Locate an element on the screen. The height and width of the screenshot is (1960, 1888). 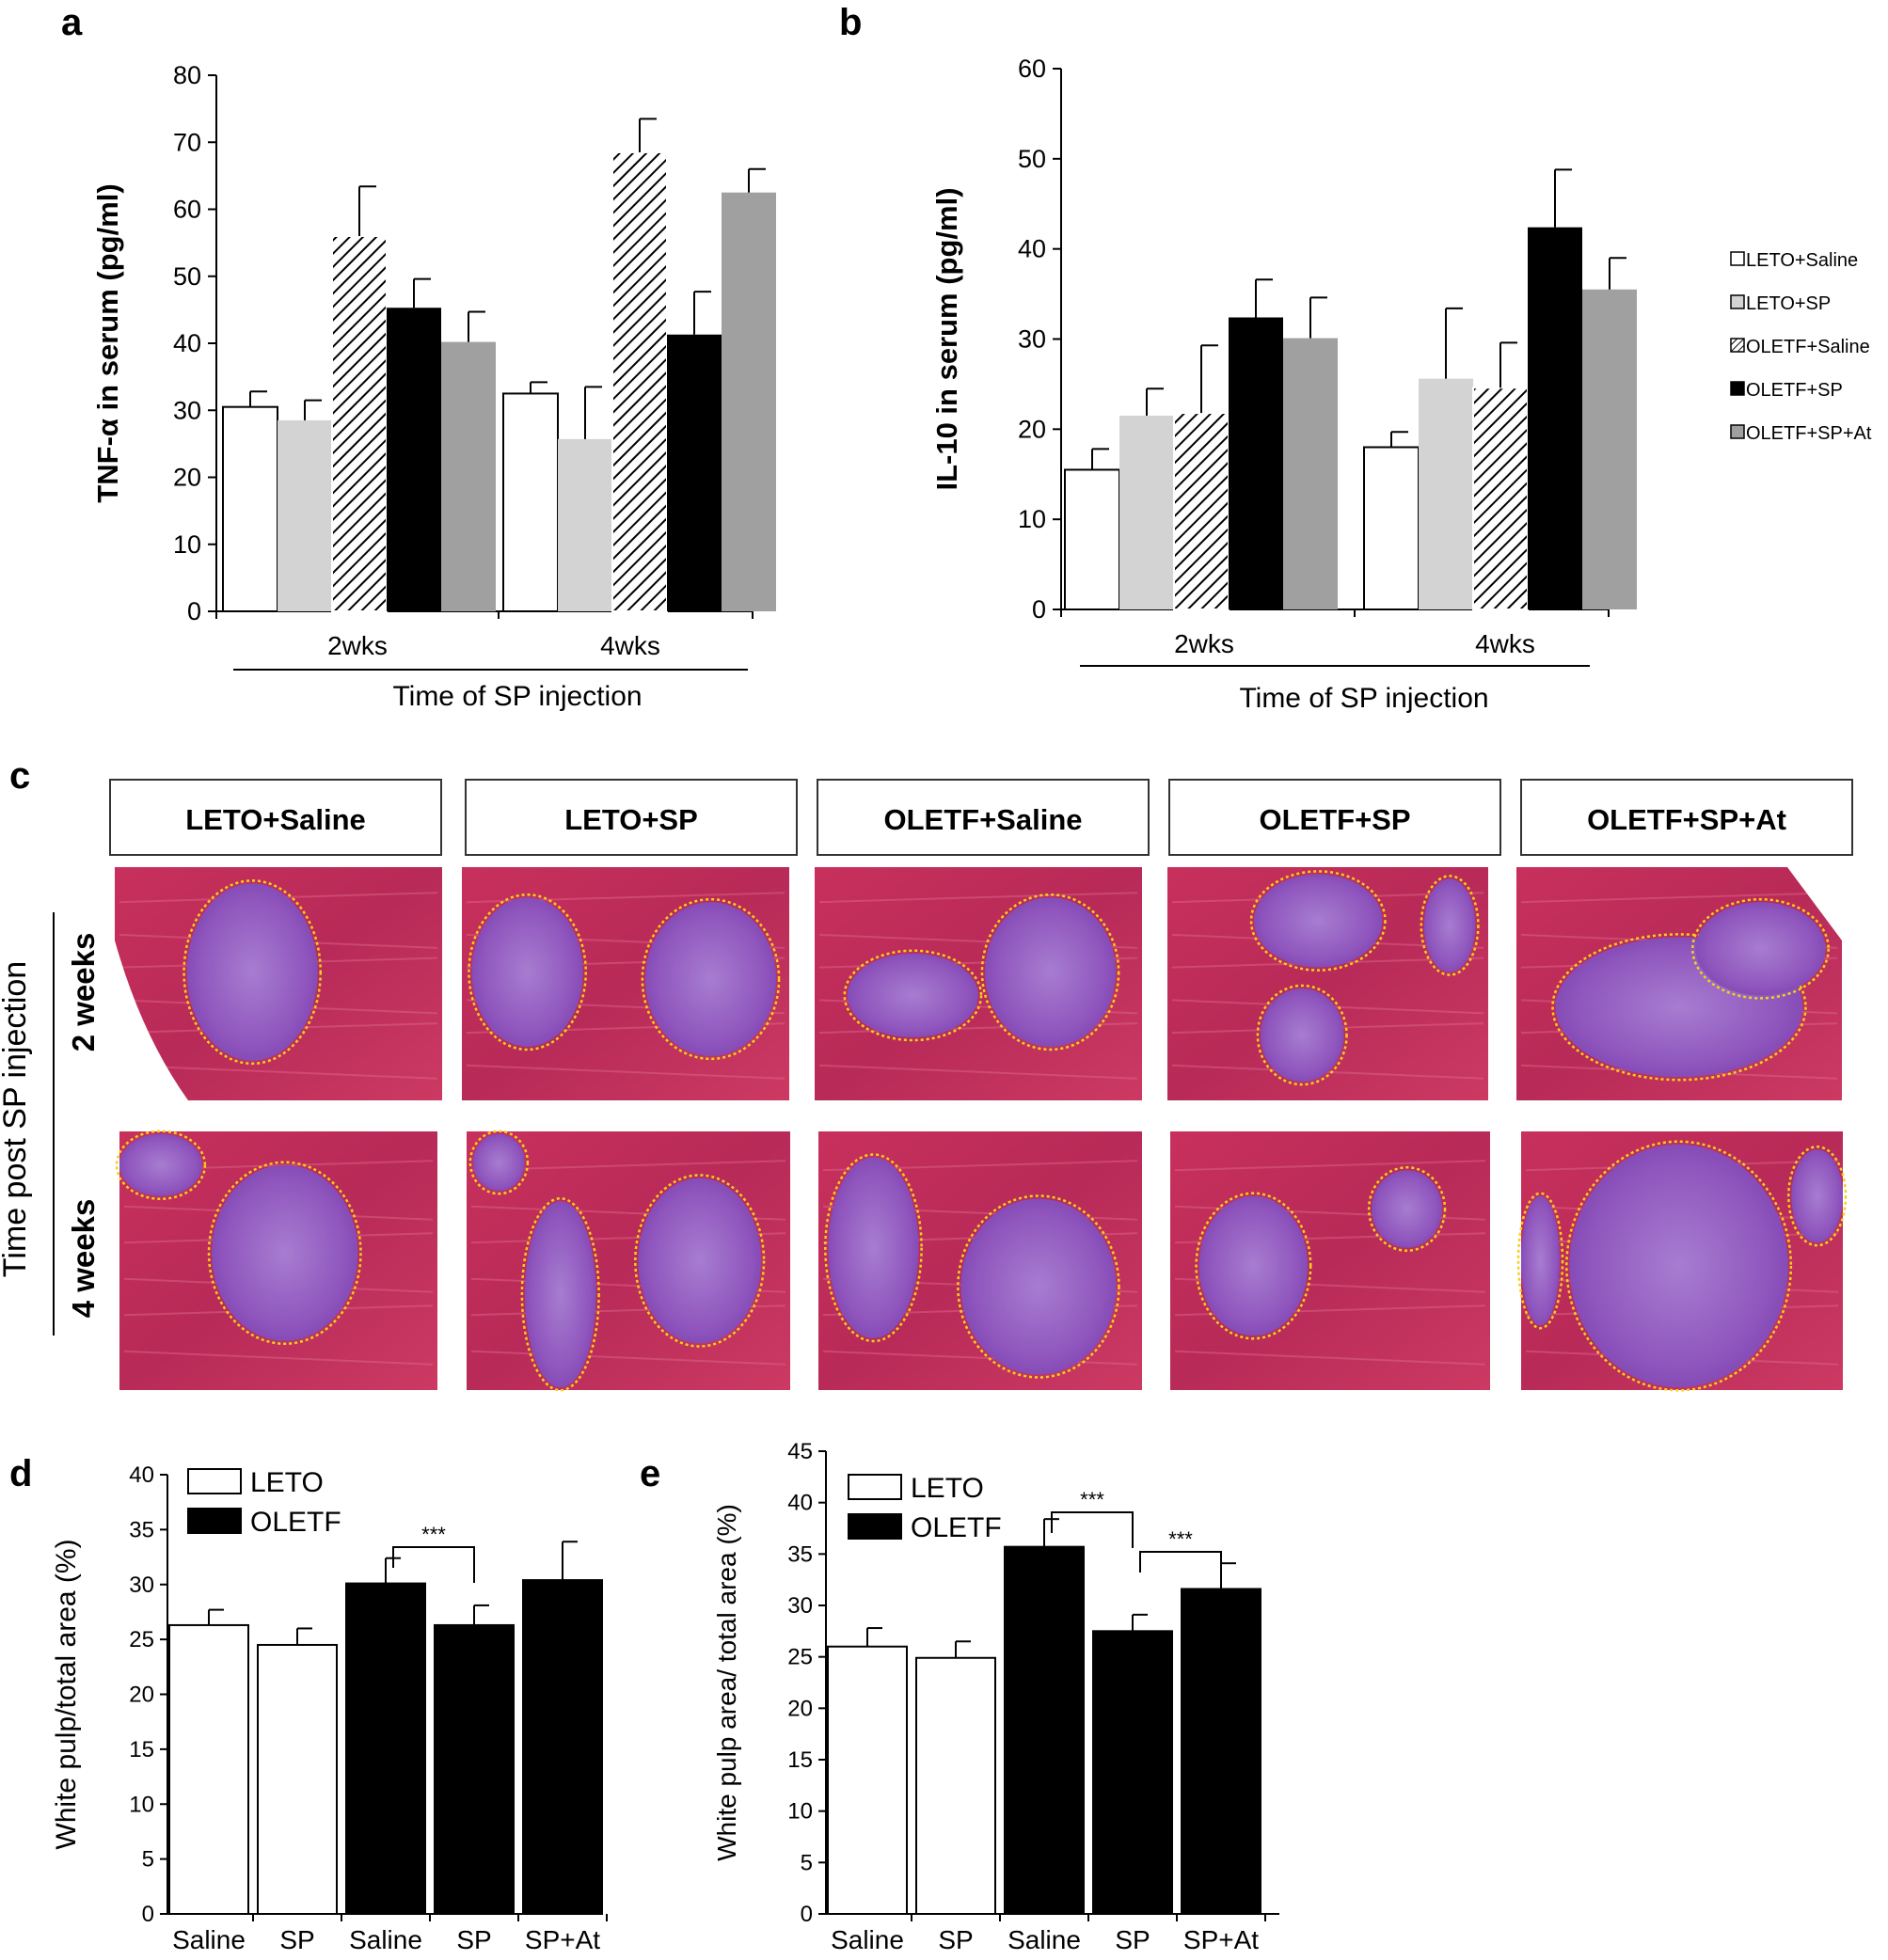
column-header-label: OLETF+Saline is located at coordinates (982, 820).